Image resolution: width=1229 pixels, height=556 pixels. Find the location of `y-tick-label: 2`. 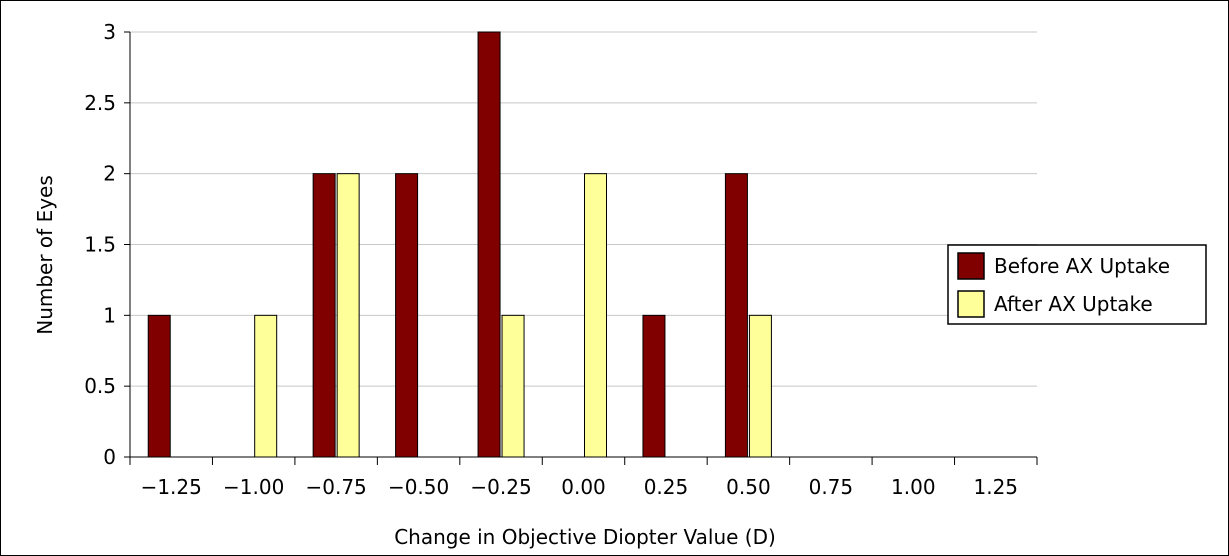

y-tick-label: 2 is located at coordinates (109, 174).